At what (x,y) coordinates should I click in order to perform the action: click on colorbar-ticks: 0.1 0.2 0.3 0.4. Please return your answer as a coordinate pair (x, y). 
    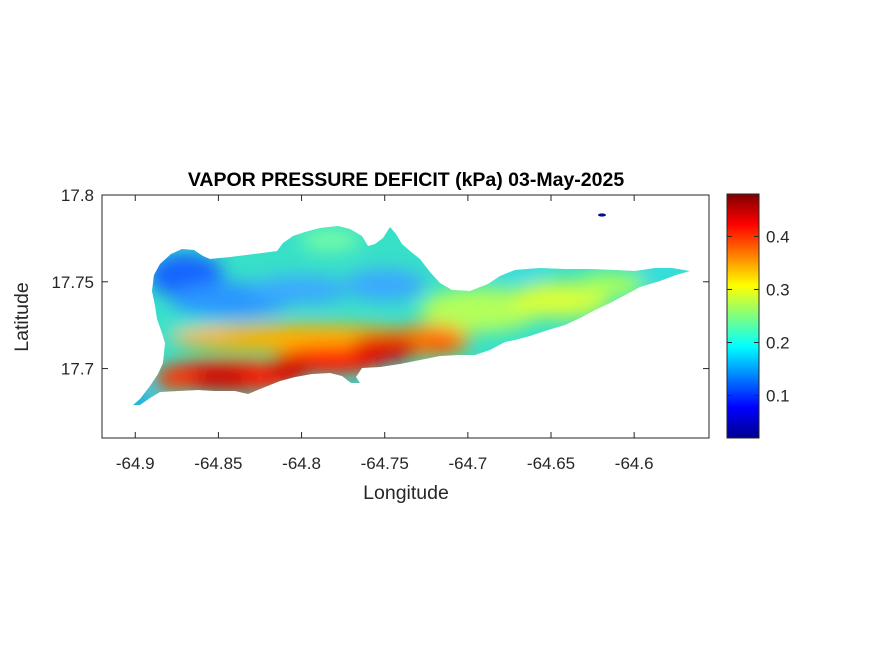
    Looking at the image, I should click on (758, 316).